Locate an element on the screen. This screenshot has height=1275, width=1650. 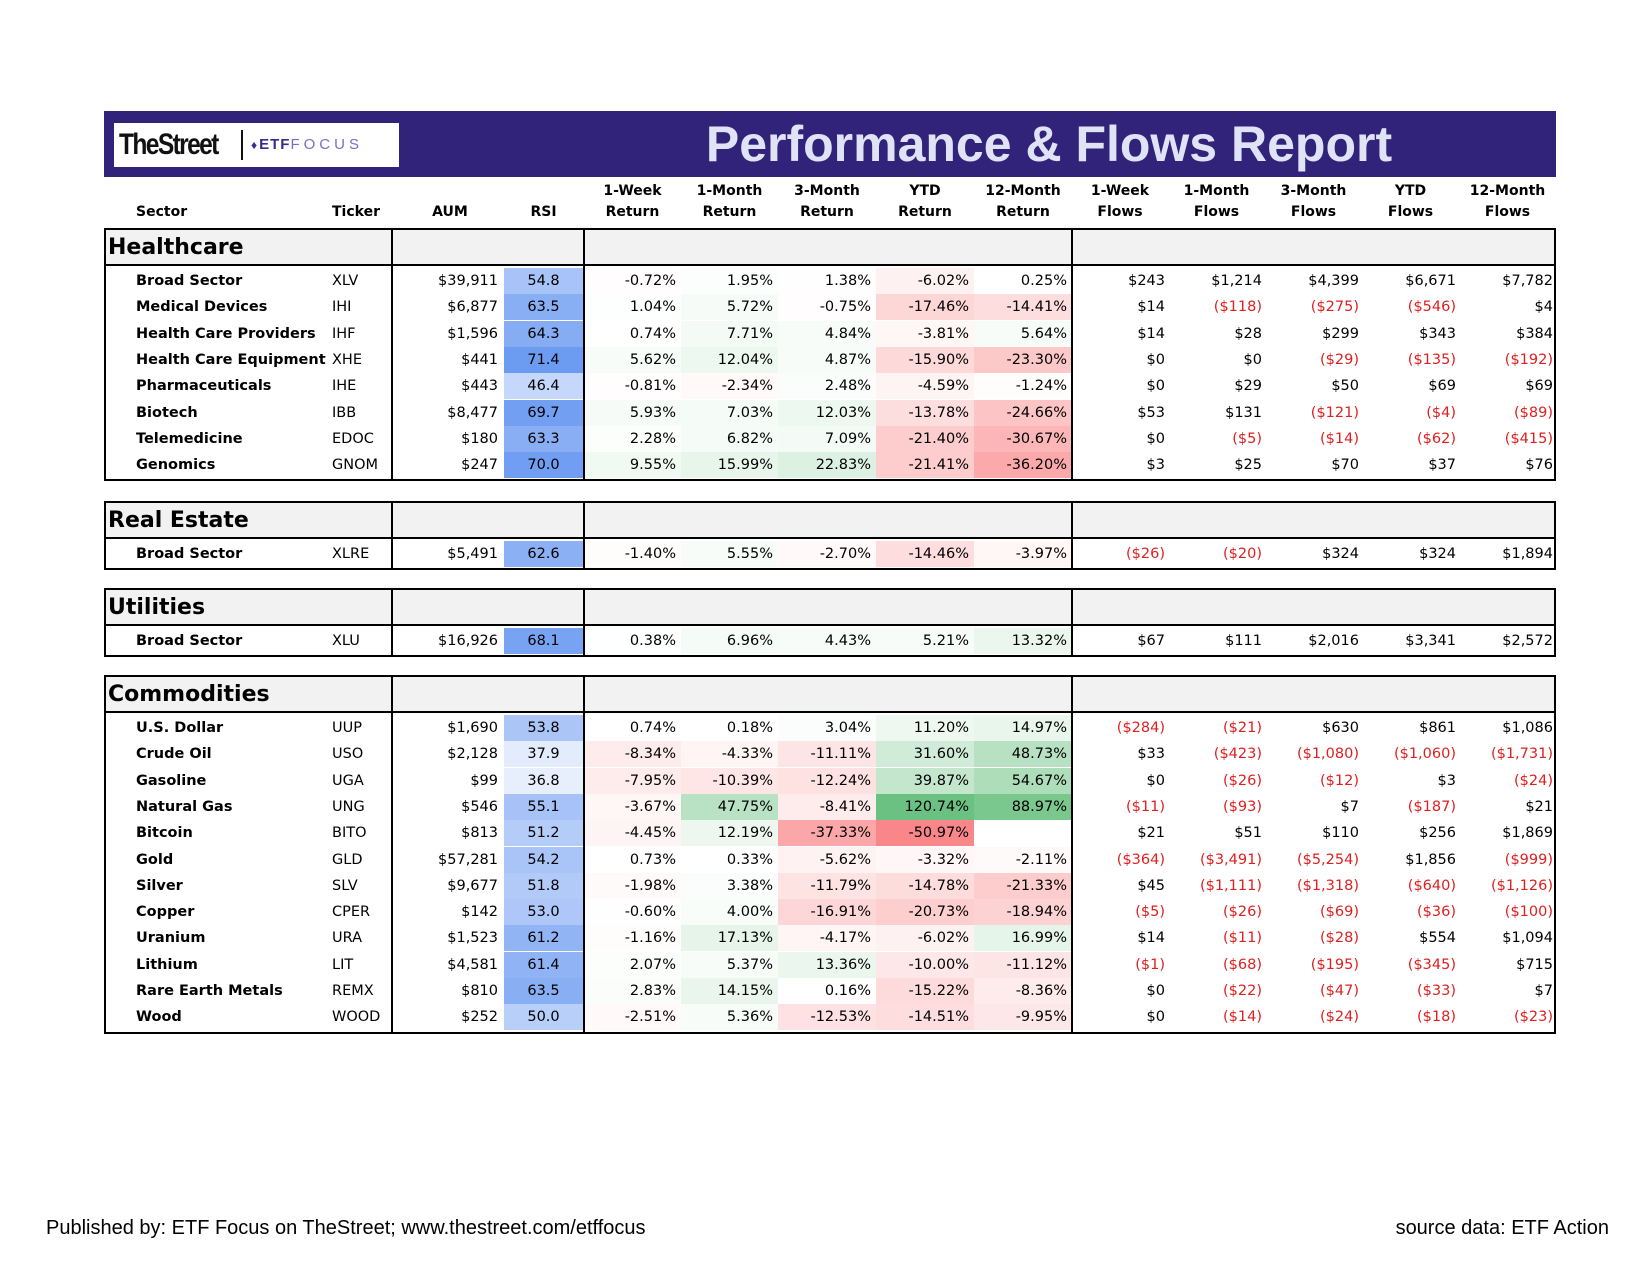
return-cell is located at coordinates (1023, 833).